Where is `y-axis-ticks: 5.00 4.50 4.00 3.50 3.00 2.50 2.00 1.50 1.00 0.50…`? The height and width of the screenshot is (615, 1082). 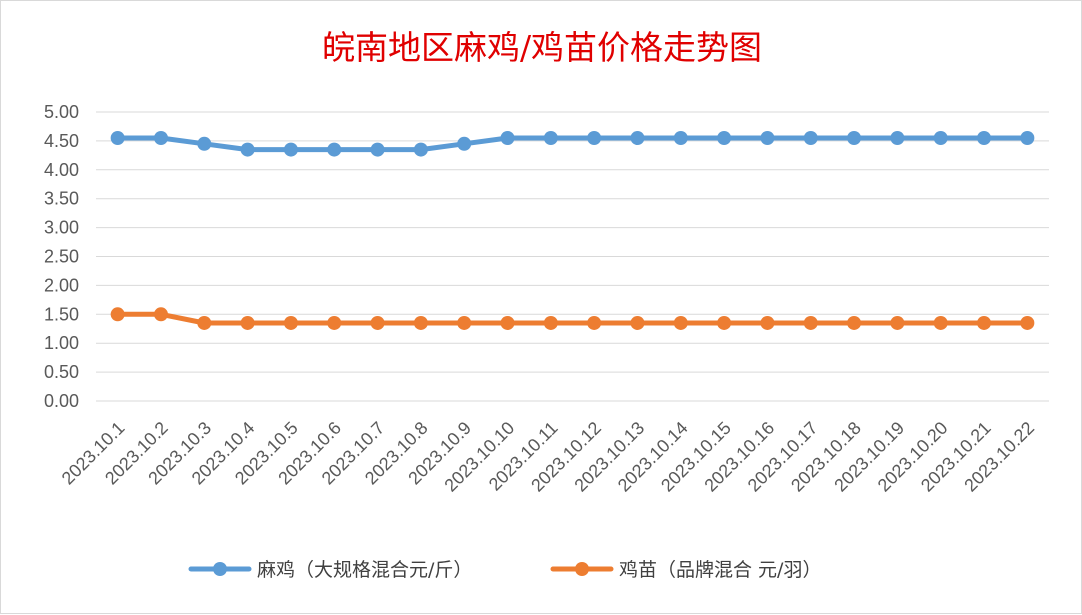
y-axis-ticks: 5.00 4.50 4.00 3.50 3.00 2.50 2.00 1.50 1.00 0.50… is located at coordinates (61, 256).